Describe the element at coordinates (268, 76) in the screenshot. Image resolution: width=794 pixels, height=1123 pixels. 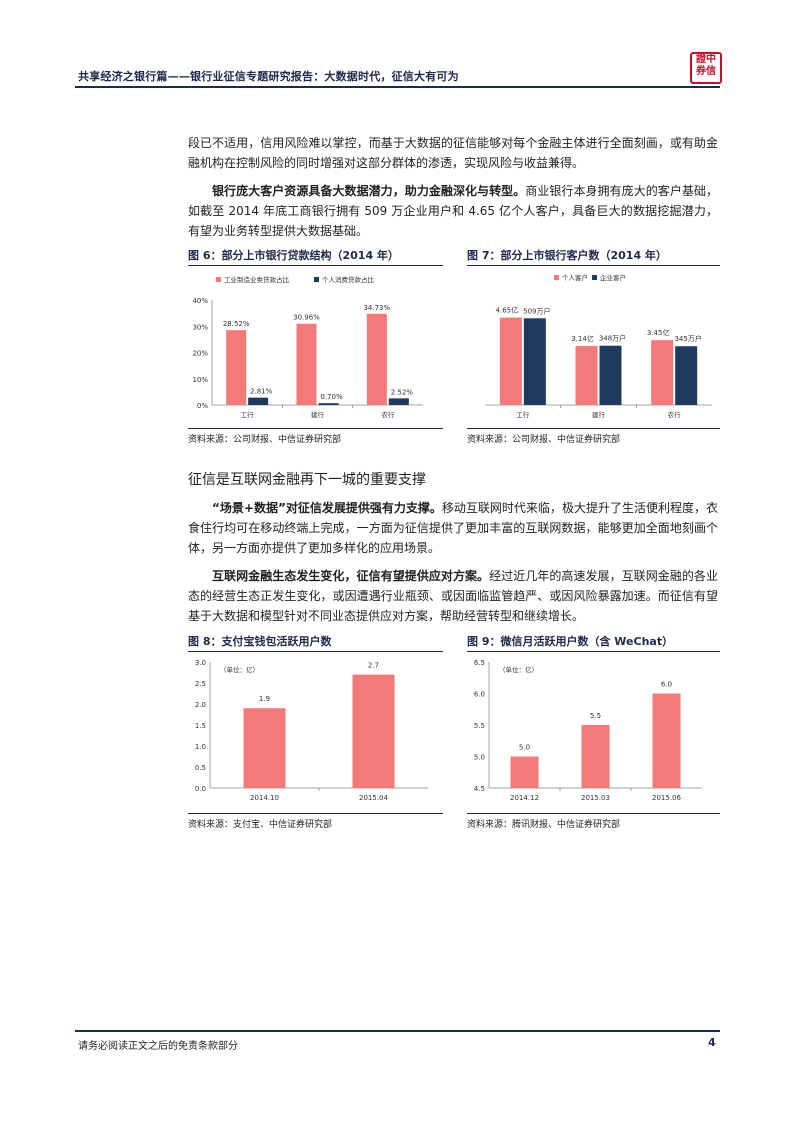
I see `running-header: 共享经济之银行篇——银行业征信专题研究报告：大数据时代，征信大有可为` at that location.